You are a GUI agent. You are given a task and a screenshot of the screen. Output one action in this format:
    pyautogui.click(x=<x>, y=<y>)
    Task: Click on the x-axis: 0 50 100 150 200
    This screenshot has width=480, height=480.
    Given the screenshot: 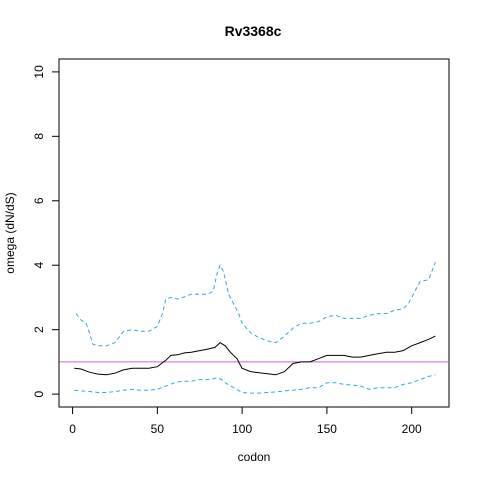 What is the action you would take?
    pyautogui.click(x=245, y=421)
    